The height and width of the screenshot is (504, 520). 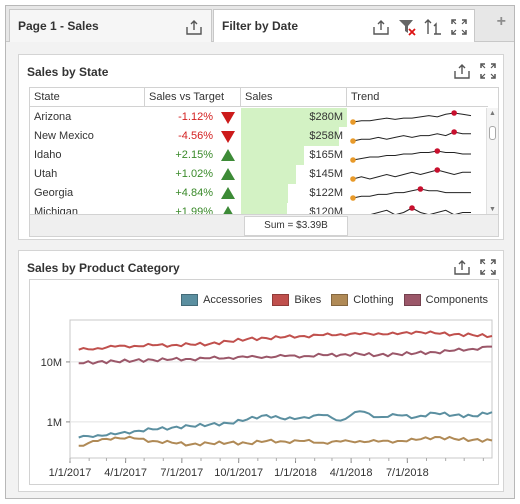 What do you see at coordinates (58, 26) in the screenshot?
I see `tab-label: Page 1 - Sales` at bounding box center [58, 26].